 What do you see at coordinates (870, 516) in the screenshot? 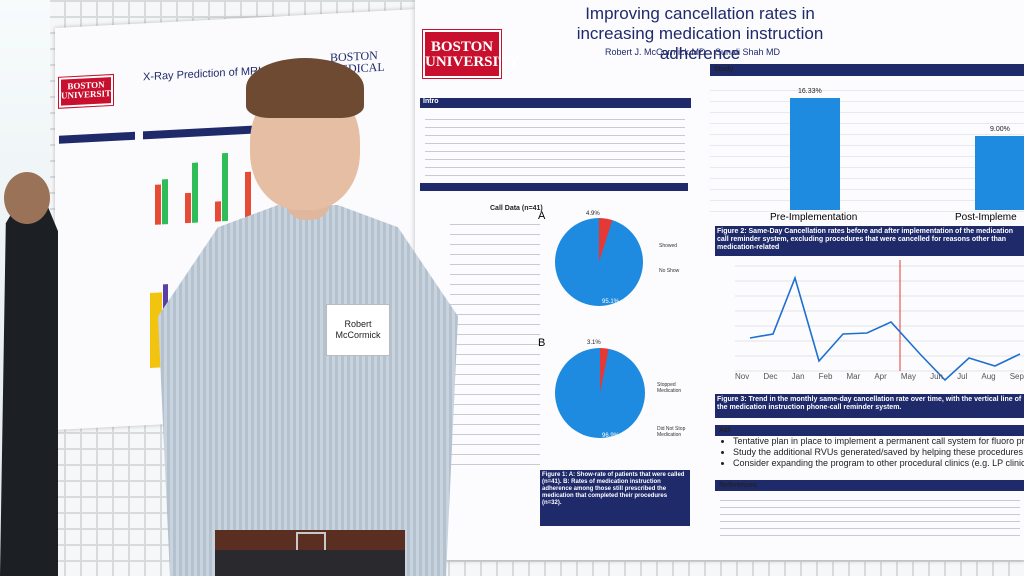
I see `references-text` at bounding box center [870, 516].